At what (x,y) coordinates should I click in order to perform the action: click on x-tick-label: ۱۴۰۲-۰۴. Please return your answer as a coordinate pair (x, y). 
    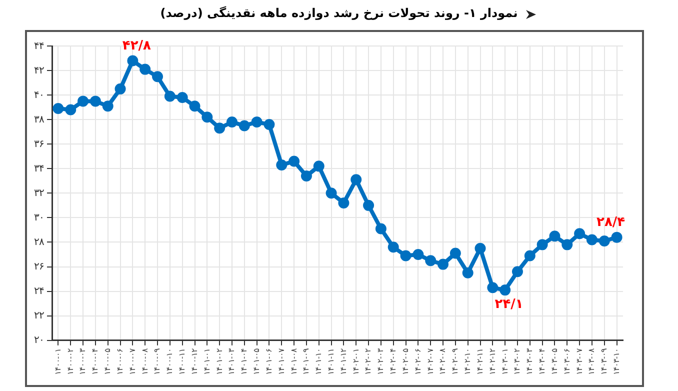
    Looking at the image, I should click on (393, 362).